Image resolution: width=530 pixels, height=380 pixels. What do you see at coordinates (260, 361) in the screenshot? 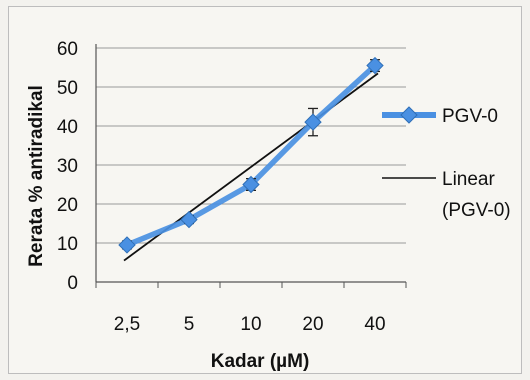
I see `x-axis-title: Kadar (µM)` at bounding box center [260, 361].